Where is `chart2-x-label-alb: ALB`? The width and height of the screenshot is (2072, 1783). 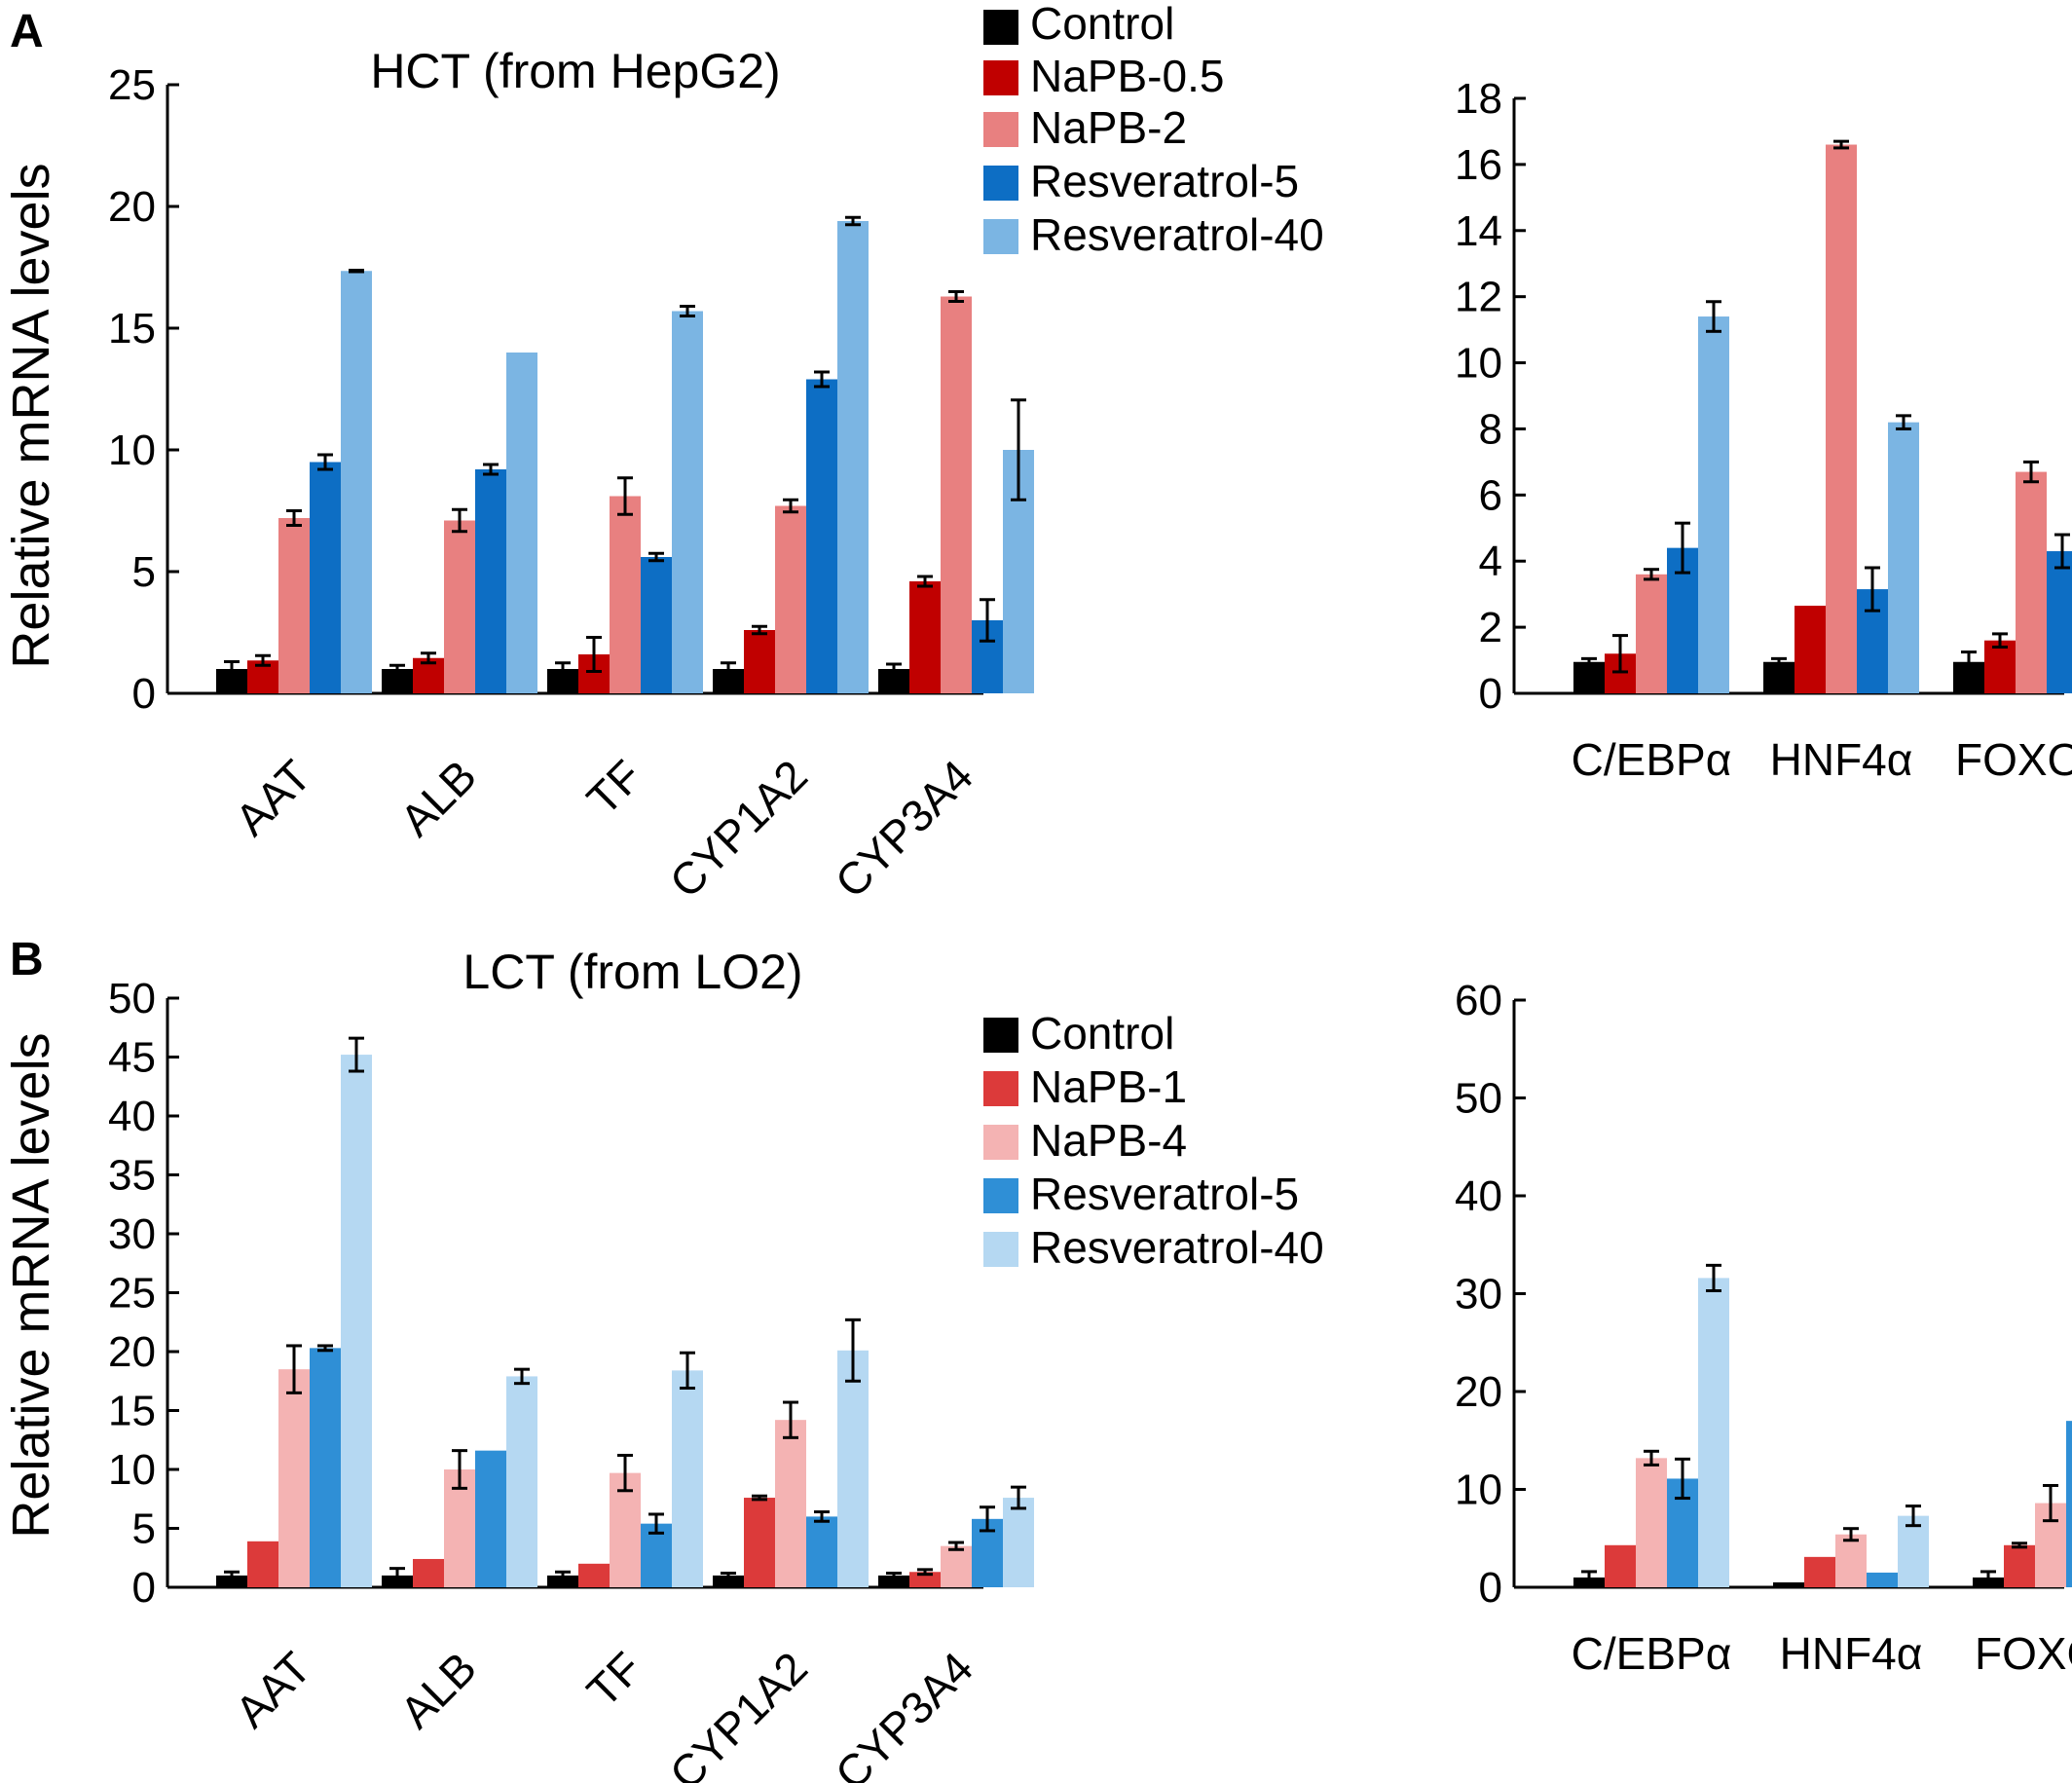
chart2-x-label-alb: ALB is located at coordinates (438, 1690).